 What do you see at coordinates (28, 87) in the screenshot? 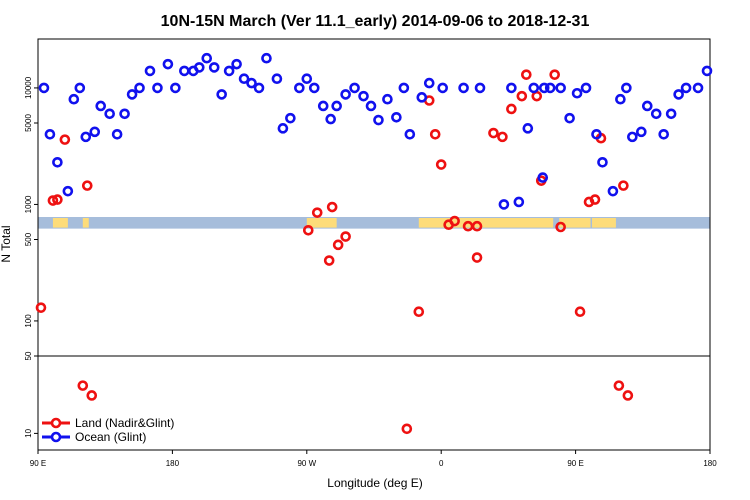
I see `y-tick-label: 10000` at bounding box center [28, 87].